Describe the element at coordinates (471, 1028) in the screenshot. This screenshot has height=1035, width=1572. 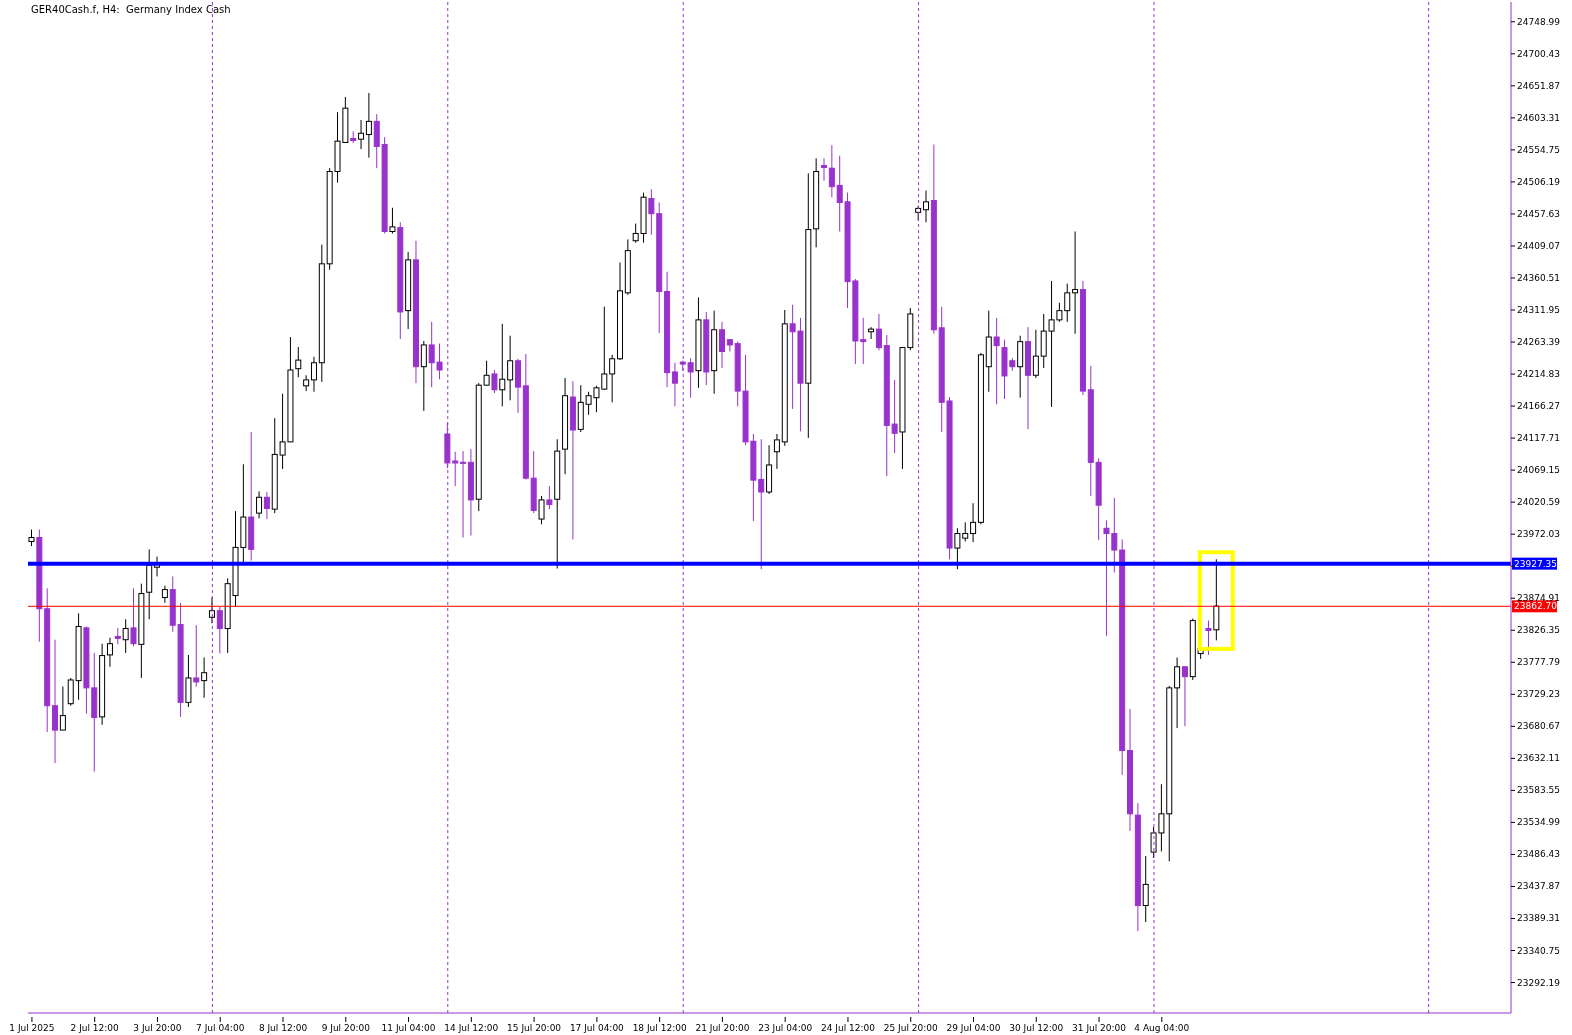
I see `x-tick-label: 14 Jul 12:00` at that location.